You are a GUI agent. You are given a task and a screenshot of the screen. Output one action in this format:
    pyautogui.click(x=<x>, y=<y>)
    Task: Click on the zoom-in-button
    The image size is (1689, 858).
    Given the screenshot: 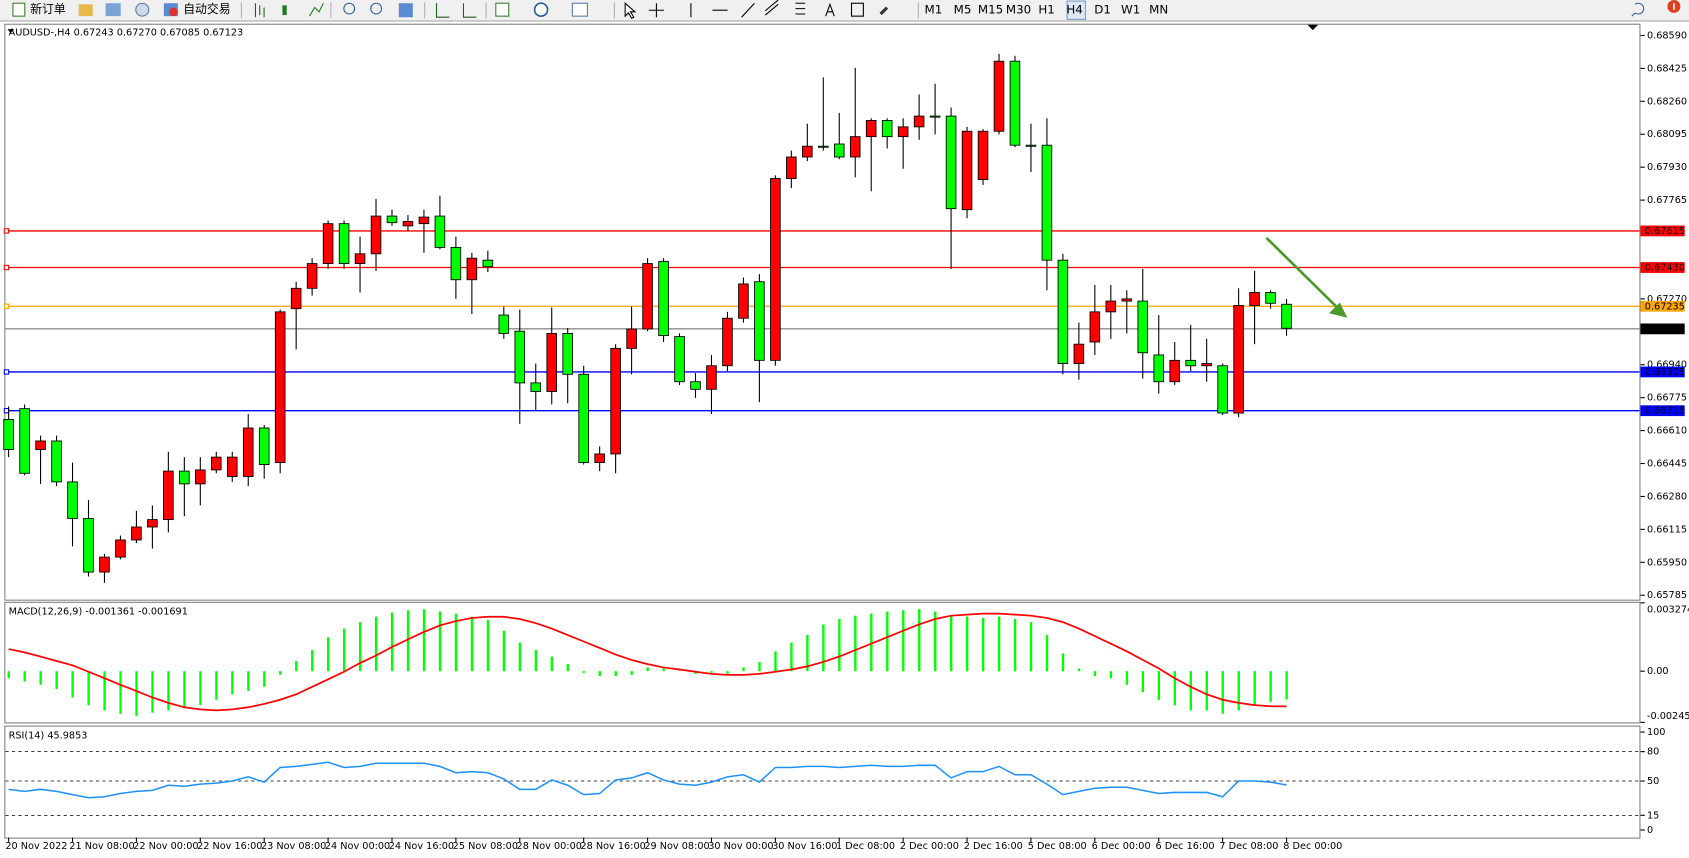 What is the action you would take?
    pyautogui.click(x=349, y=8)
    